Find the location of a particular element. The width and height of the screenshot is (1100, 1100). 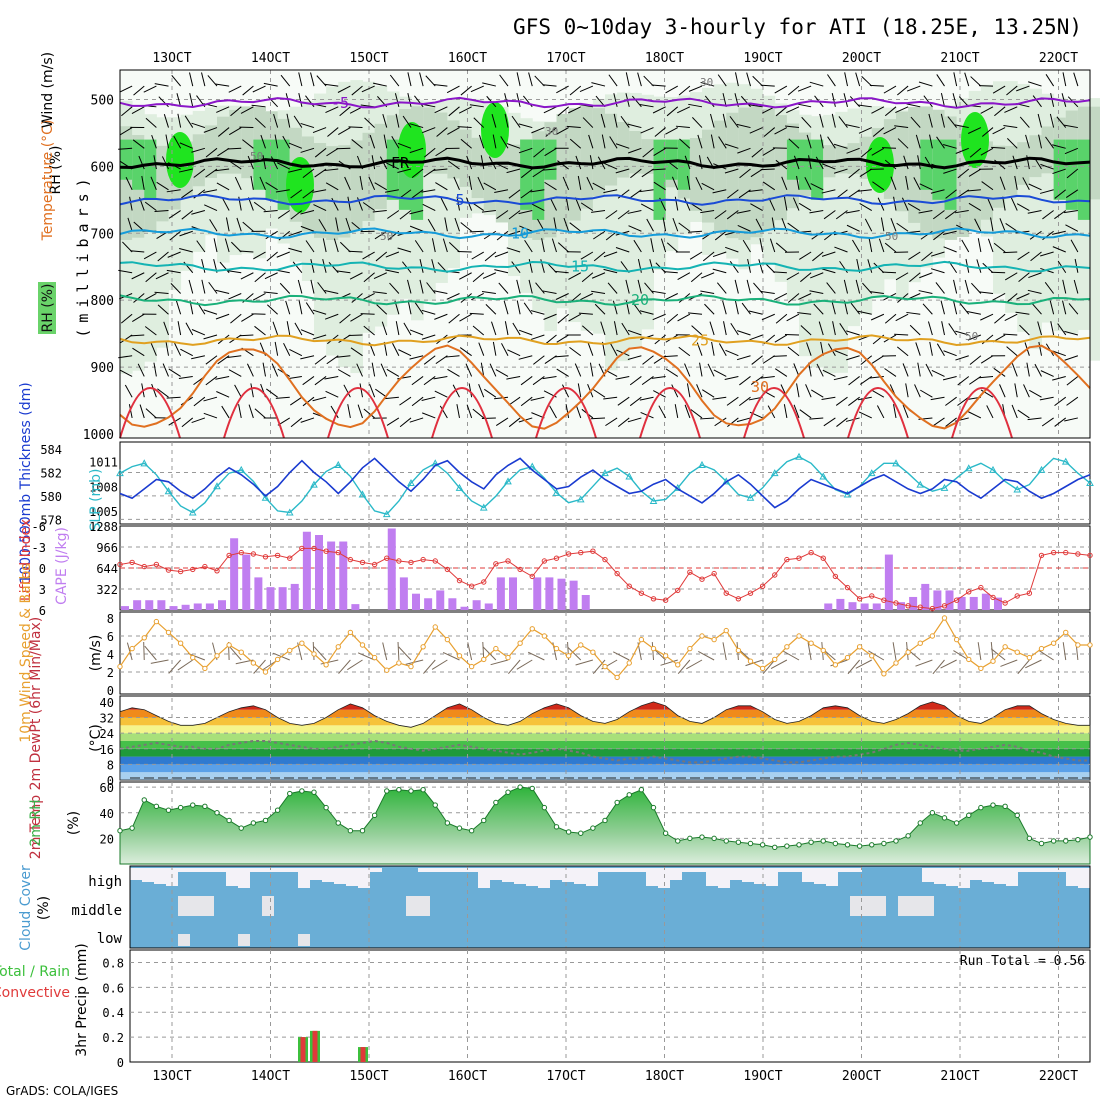

cloud-mid-clear is located at coordinates (424, 906).